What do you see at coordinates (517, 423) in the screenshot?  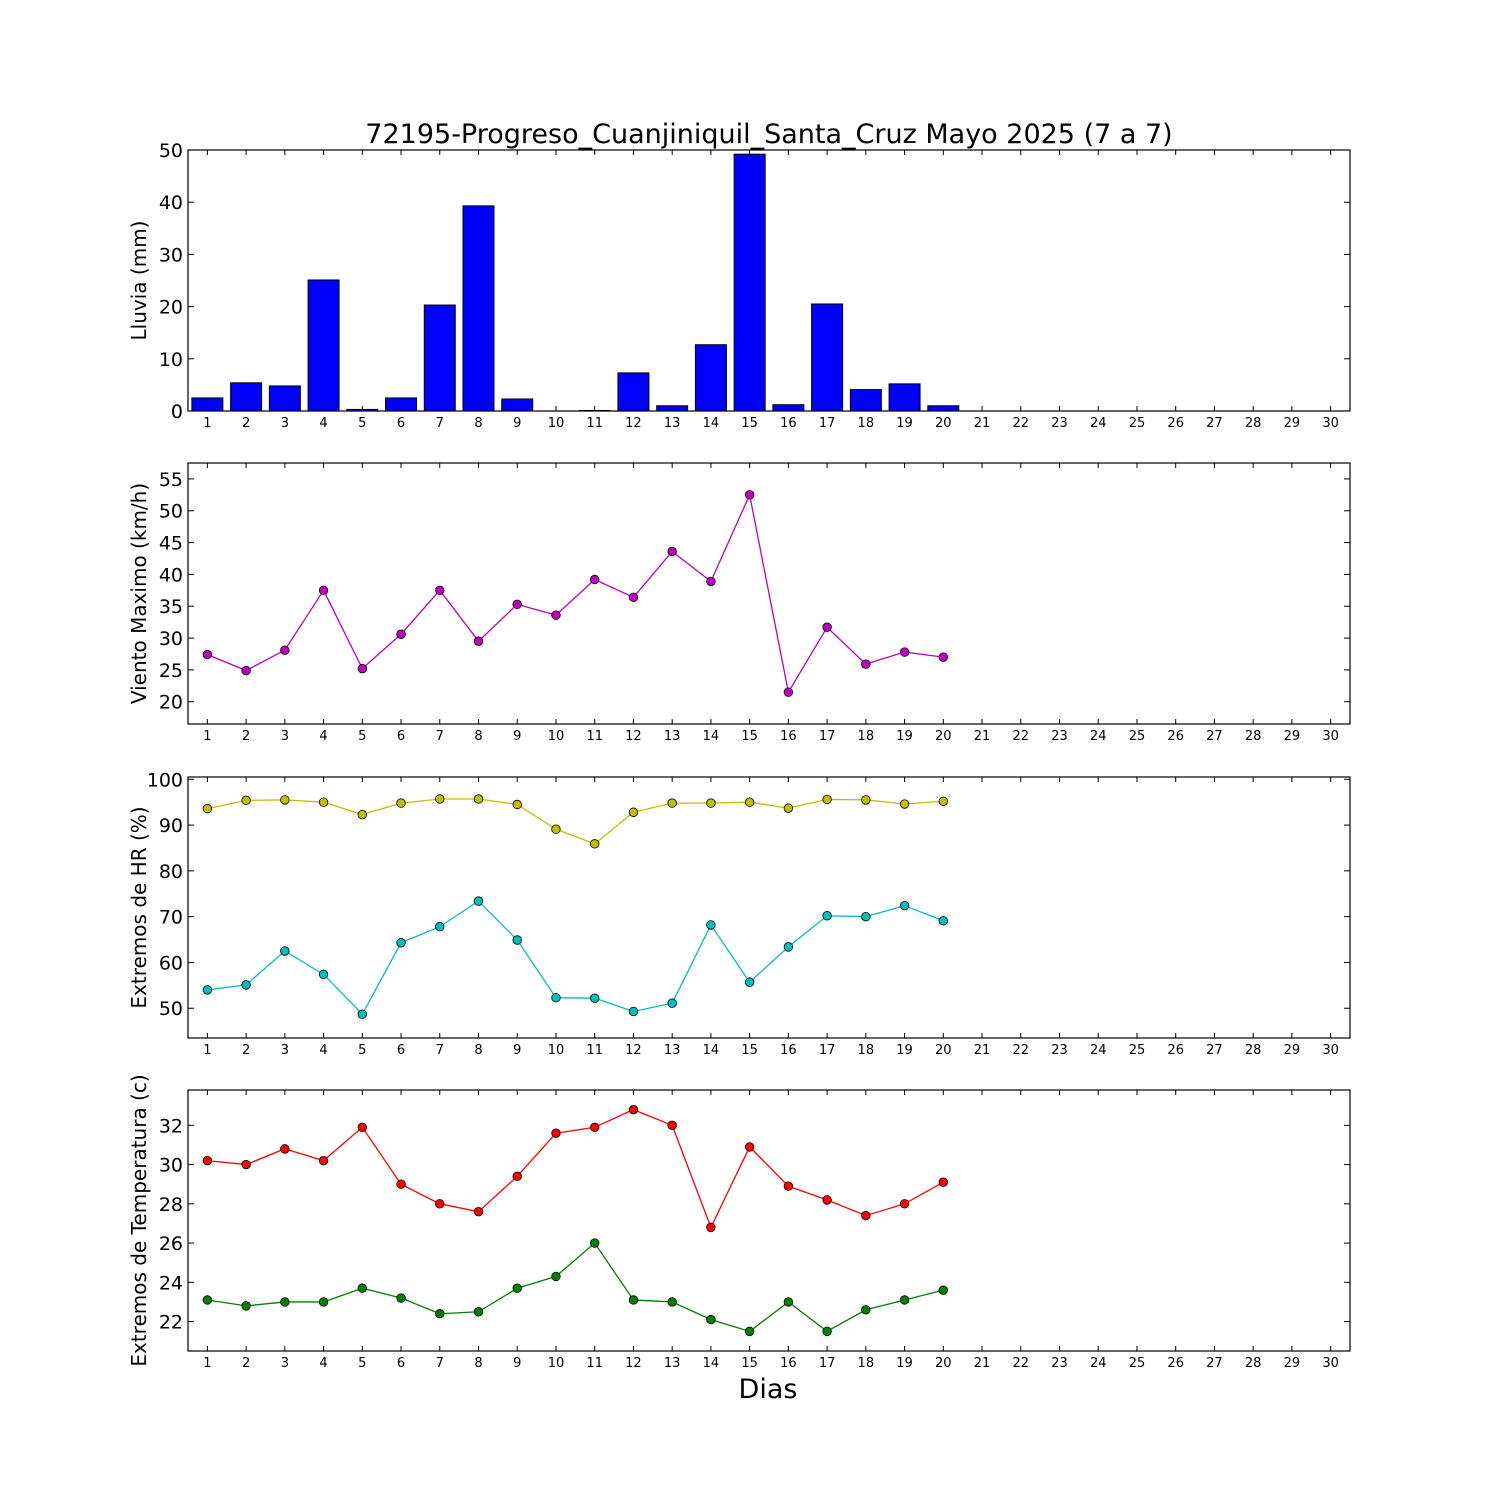 I see `x-tick-label: 9` at bounding box center [517, 423].